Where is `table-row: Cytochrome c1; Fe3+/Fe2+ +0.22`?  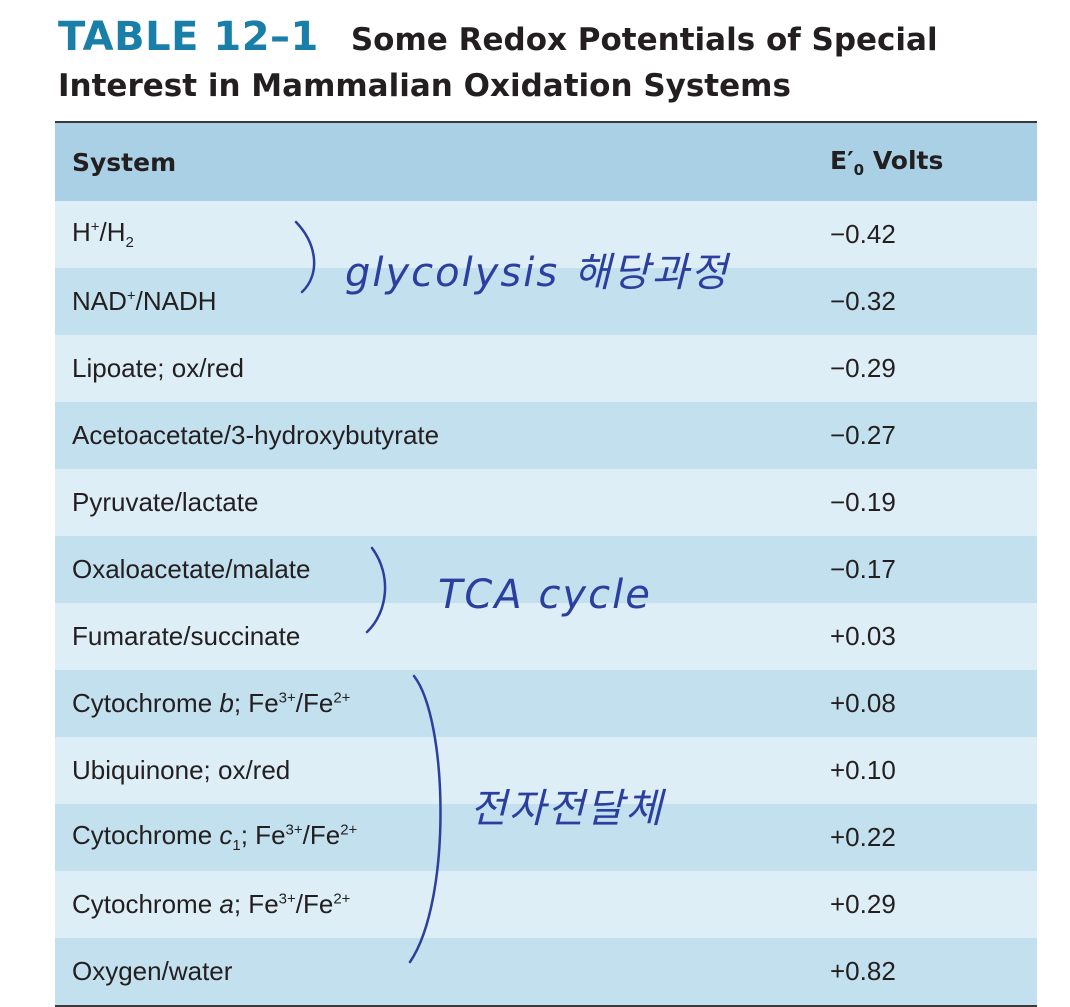 table-row: Cytochrome c1; Fe3+/Fe2+ +0.22 is located at coordinates (546, 837).